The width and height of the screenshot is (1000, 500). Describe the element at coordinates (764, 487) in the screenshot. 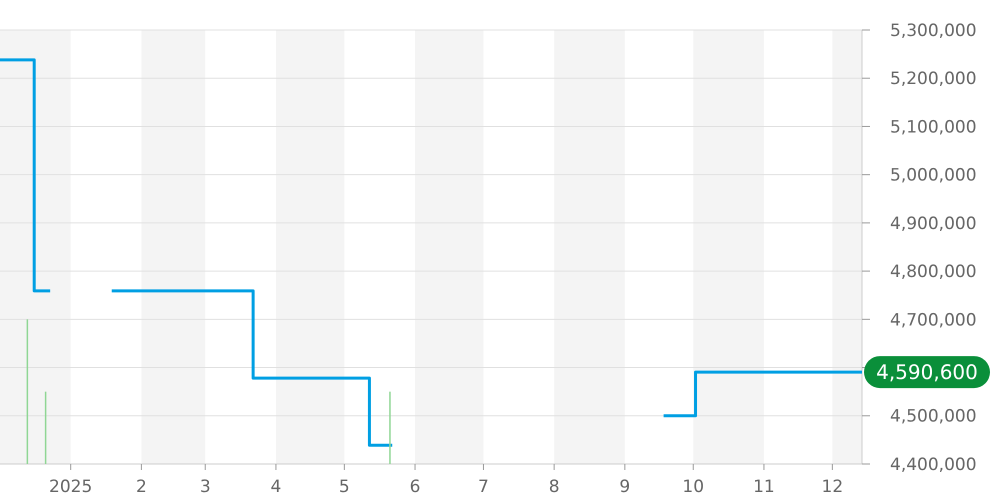

I see `x-tick-label: 11` at that location.